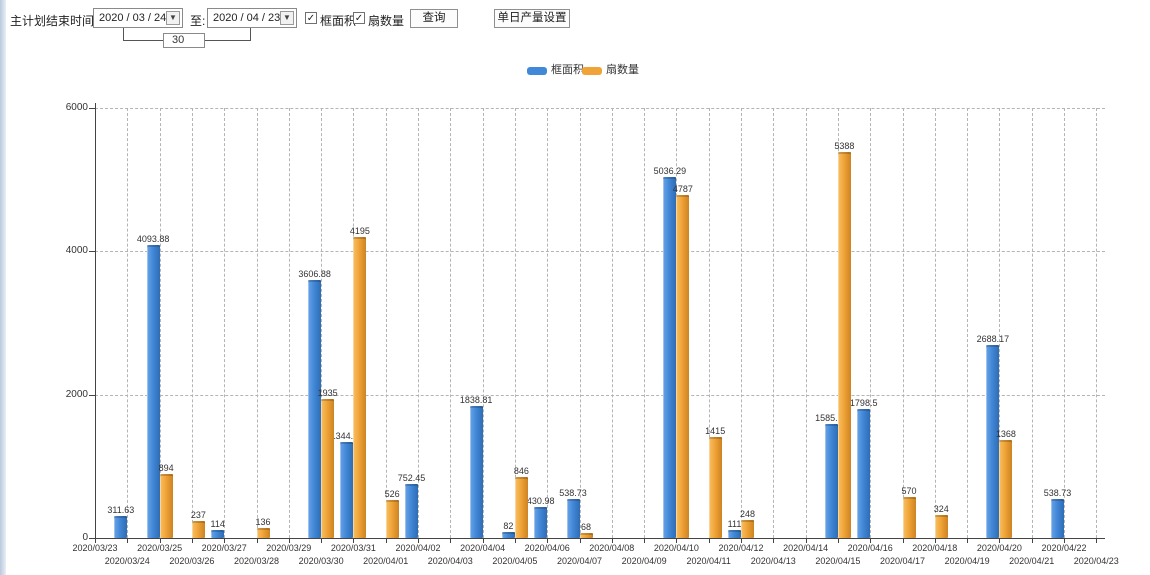  I want to click on fan-count-checkbox-label: 扇数量, so click(386, 21).